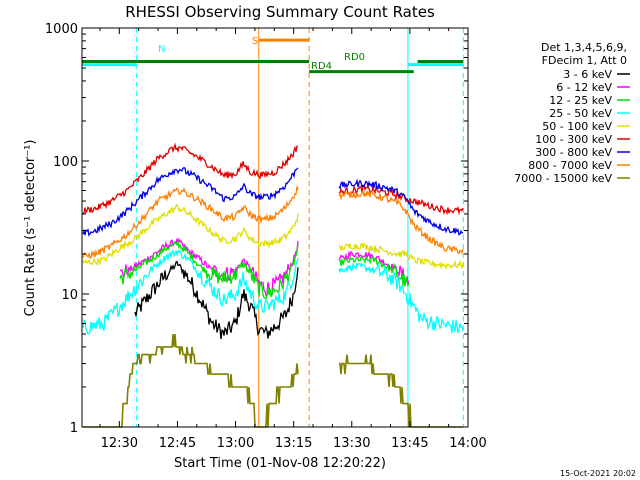  Describe the element at coordinates (580, 100) in the screenshot. I see `legend-label-2: 12 - 25 keV` at that location.